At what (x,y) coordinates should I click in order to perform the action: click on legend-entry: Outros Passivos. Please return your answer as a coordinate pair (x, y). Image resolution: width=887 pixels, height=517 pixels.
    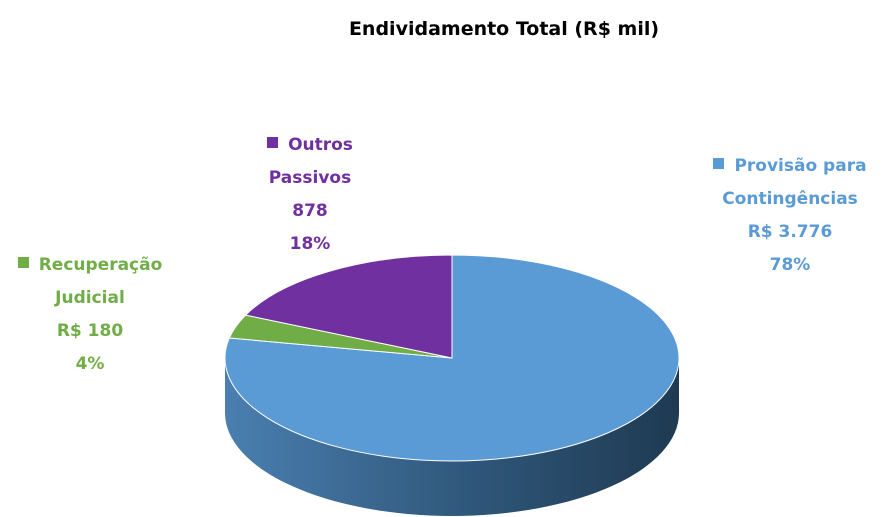
    Looking at the image, I should click on (310, 162).